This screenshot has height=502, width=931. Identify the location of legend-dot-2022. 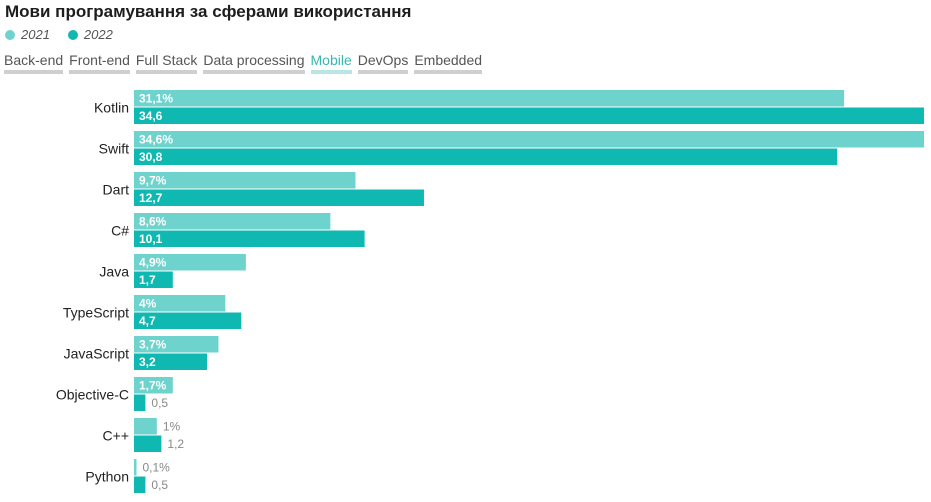
(72, 34).